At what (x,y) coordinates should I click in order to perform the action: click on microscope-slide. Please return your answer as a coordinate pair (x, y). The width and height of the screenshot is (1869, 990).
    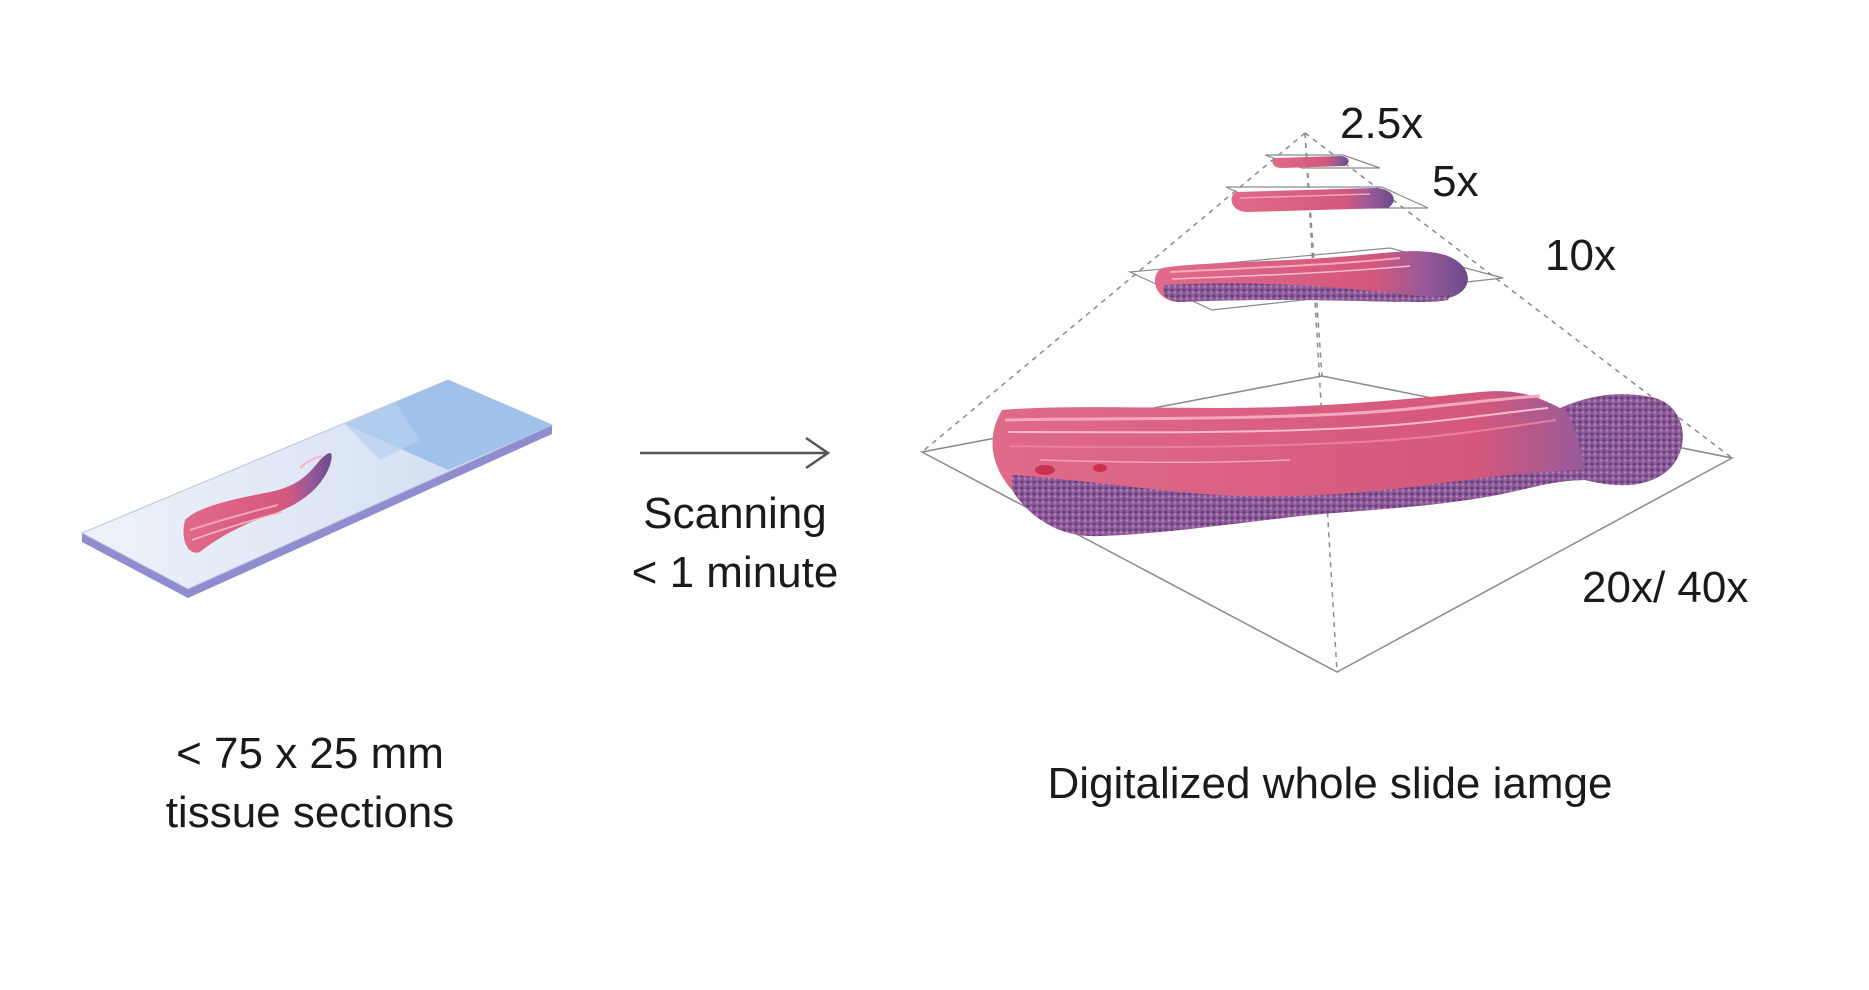
    Looking at the image, I should click on (317, 488).